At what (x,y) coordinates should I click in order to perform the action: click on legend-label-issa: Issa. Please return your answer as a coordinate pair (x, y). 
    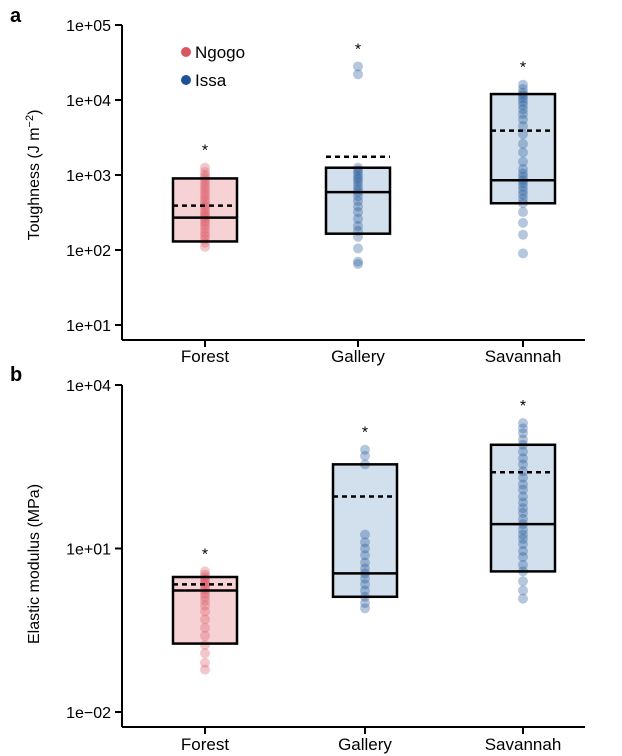
    Looking at the image, I should click on (211, 80).